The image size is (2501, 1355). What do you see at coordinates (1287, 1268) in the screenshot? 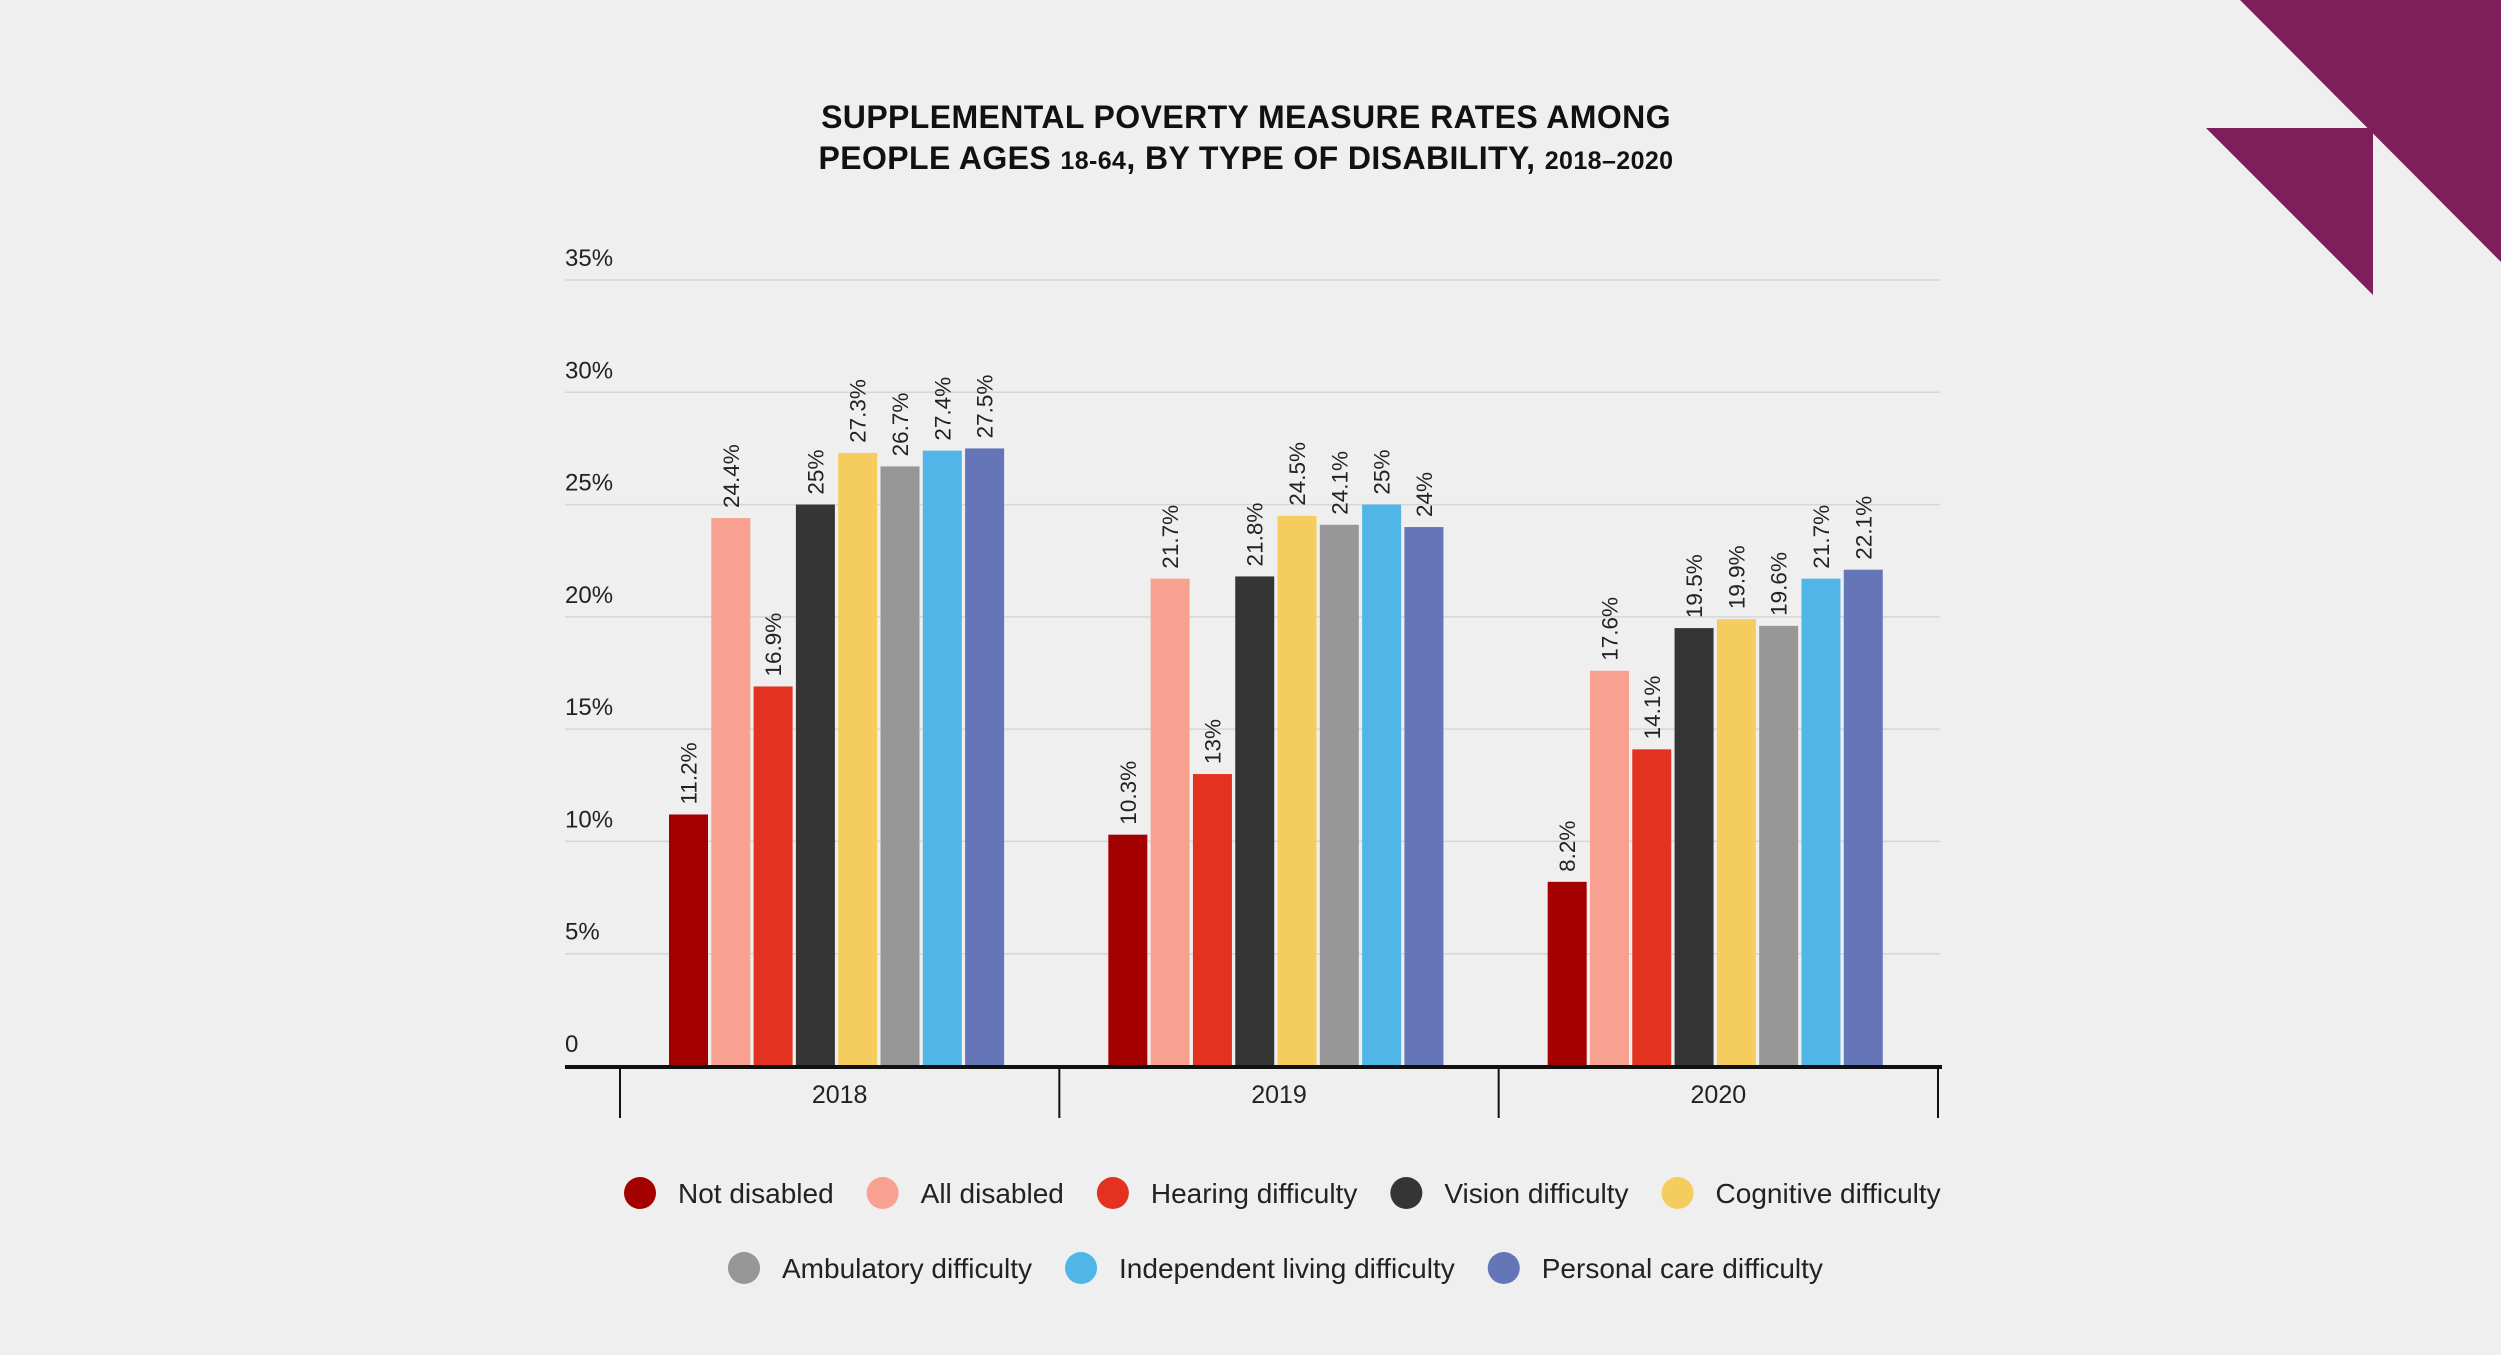
I see `legend-label: Independent living difficulty` at bounding box center [1287, 1268].